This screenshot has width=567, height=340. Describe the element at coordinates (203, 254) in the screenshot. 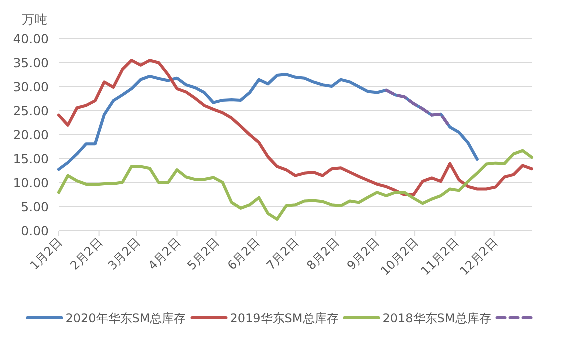

I see `x-tick-label: 5月2日` at that location.